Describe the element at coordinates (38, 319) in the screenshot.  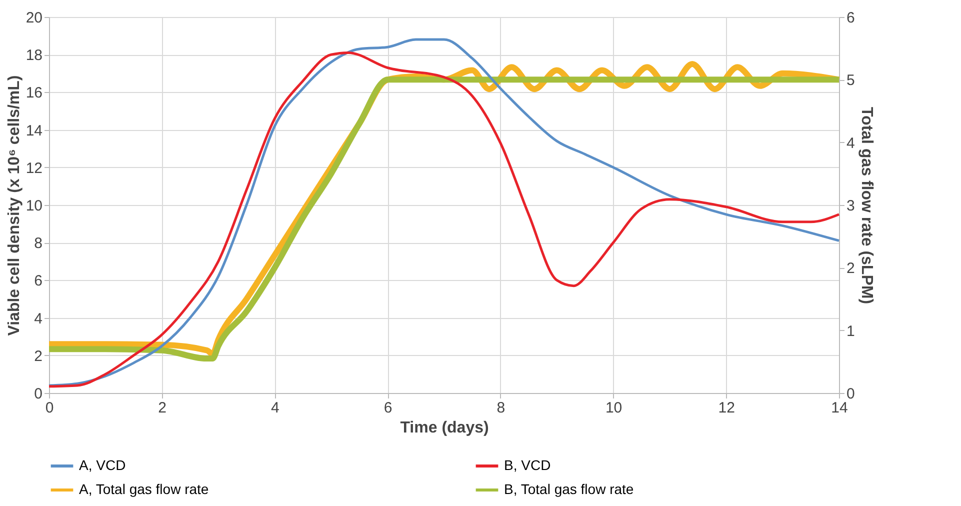
I see `y-tick-label: 4` at that location.